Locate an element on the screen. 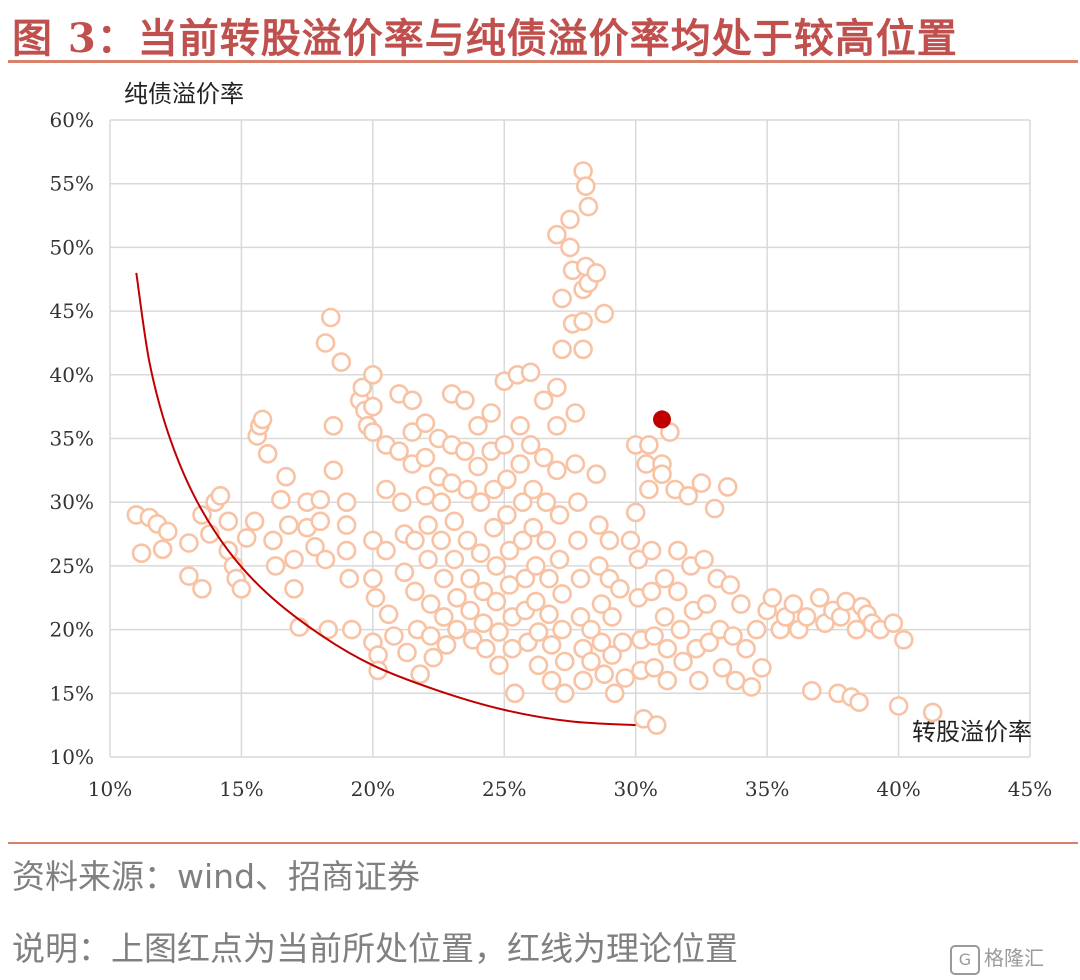  x-tick-label: 35% is located at coordinates (767, 789).